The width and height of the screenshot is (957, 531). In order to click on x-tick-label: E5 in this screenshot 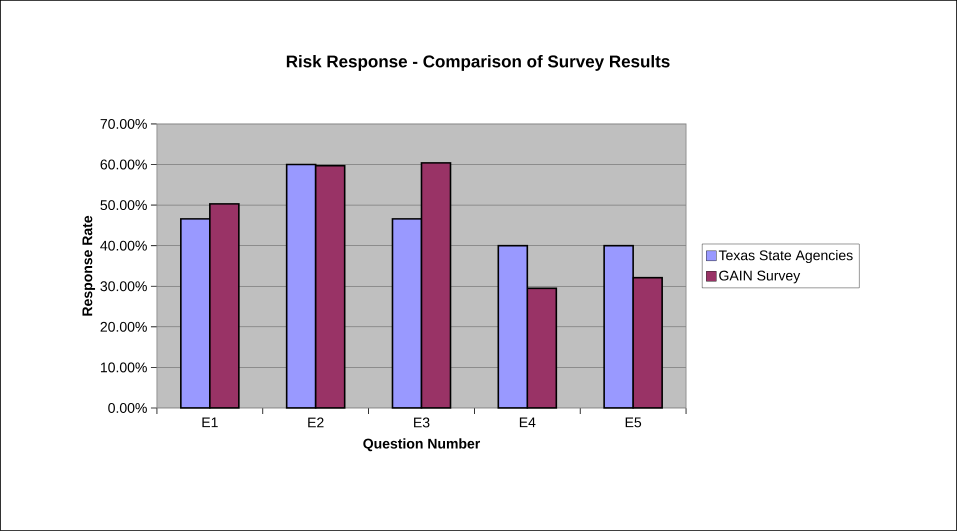, I will do `click(634, 423)`.